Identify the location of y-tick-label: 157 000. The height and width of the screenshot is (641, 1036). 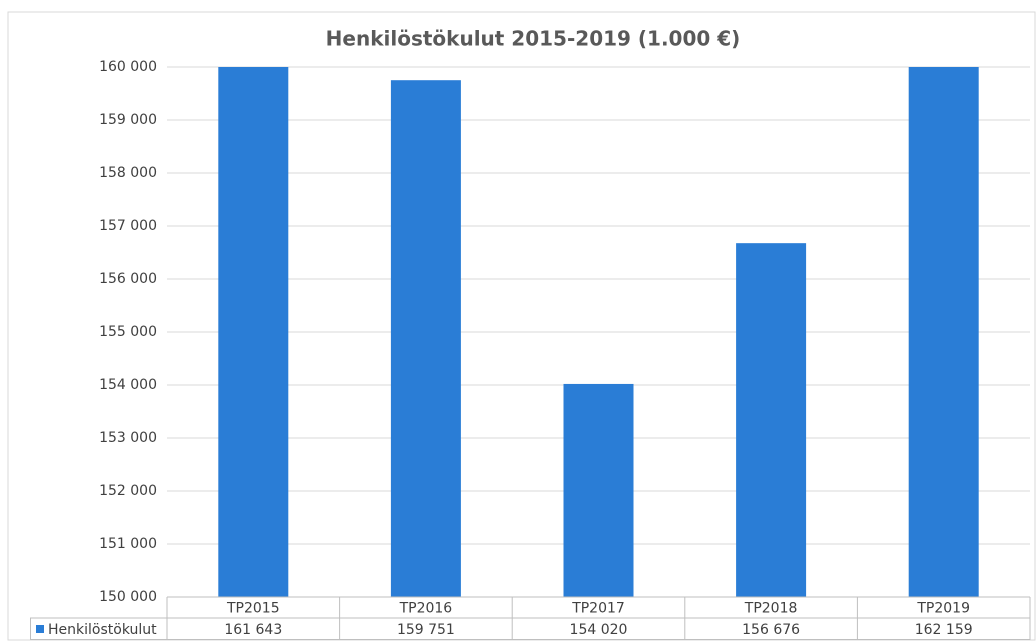
(128, 226).